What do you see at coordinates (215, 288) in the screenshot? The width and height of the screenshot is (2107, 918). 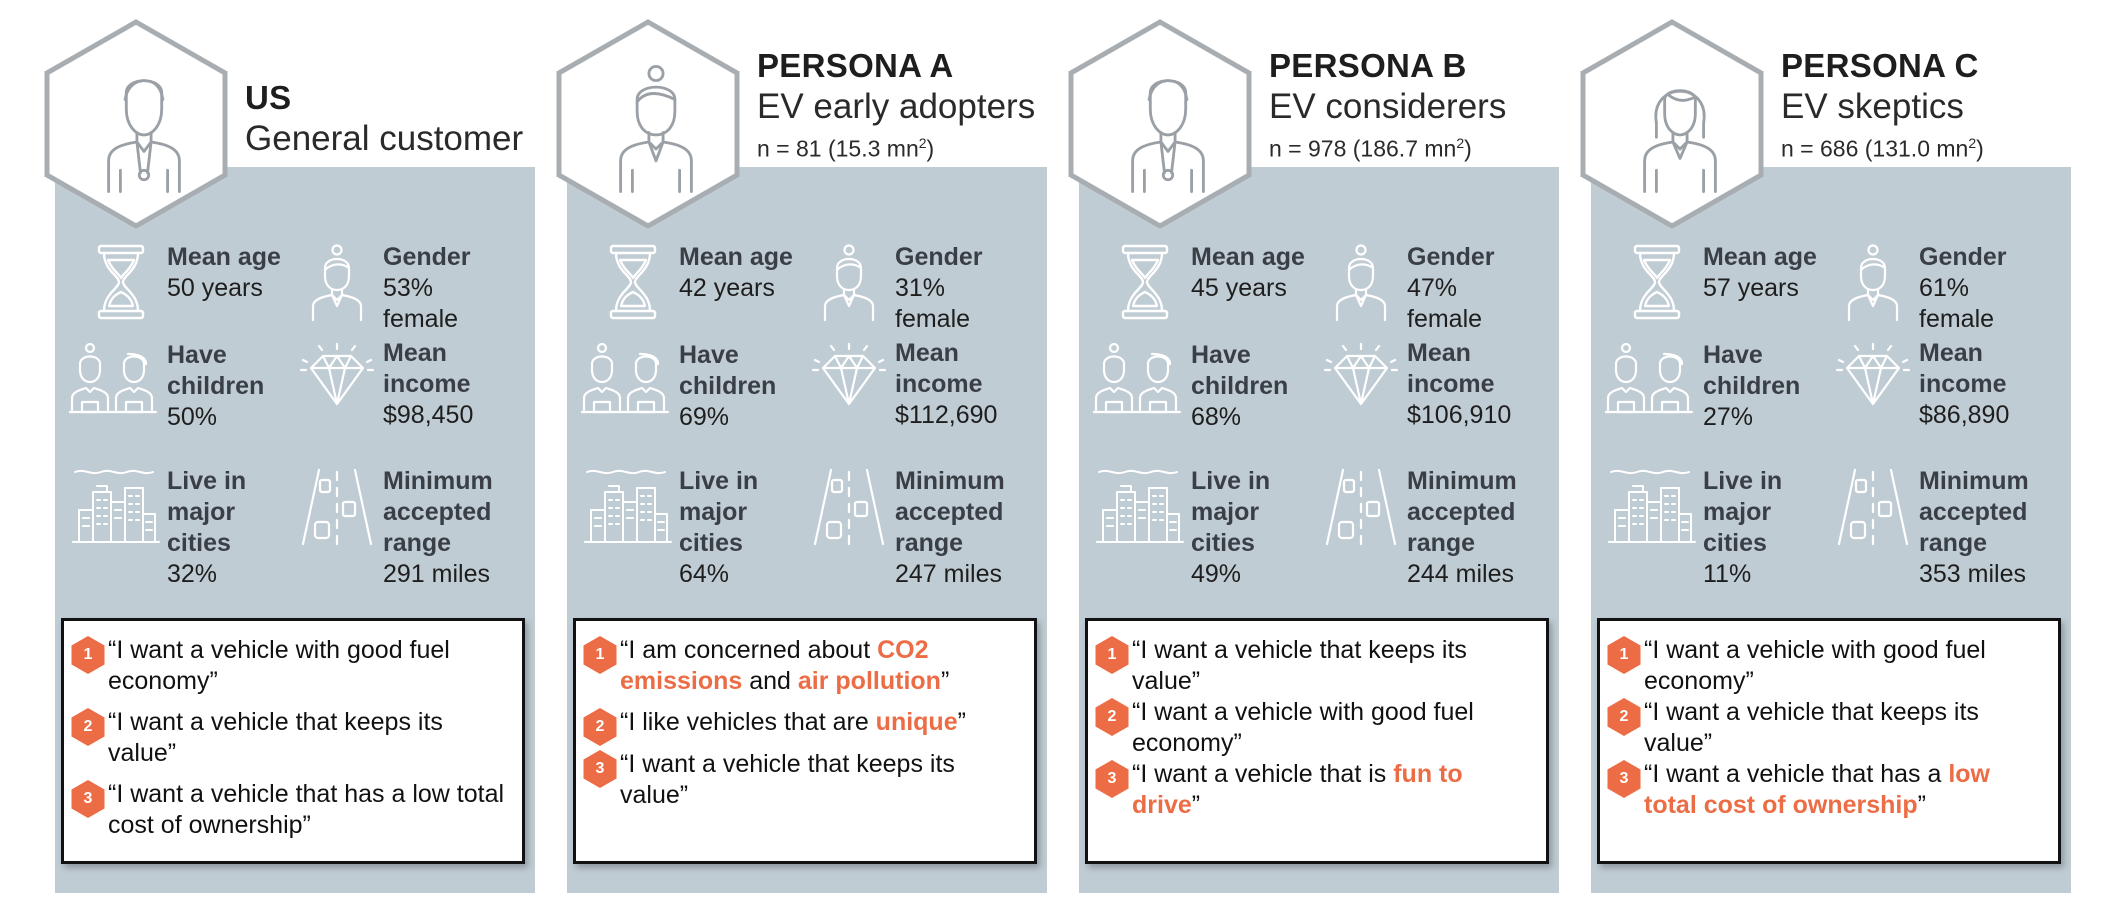 I see `stat-value: 50 years` at bounding box center [215, 288].